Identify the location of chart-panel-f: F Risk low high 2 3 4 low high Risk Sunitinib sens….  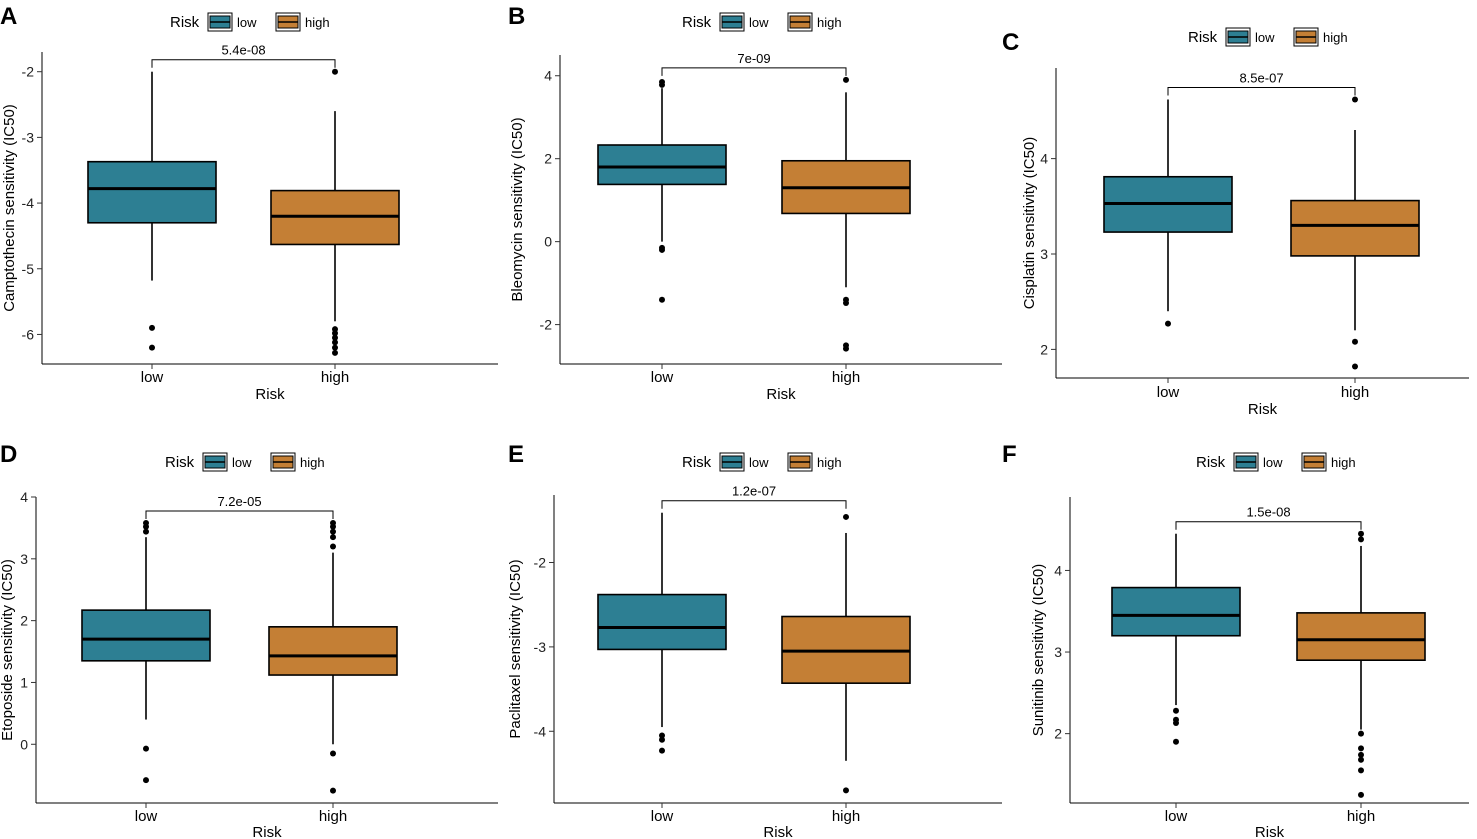
(1235, 640).